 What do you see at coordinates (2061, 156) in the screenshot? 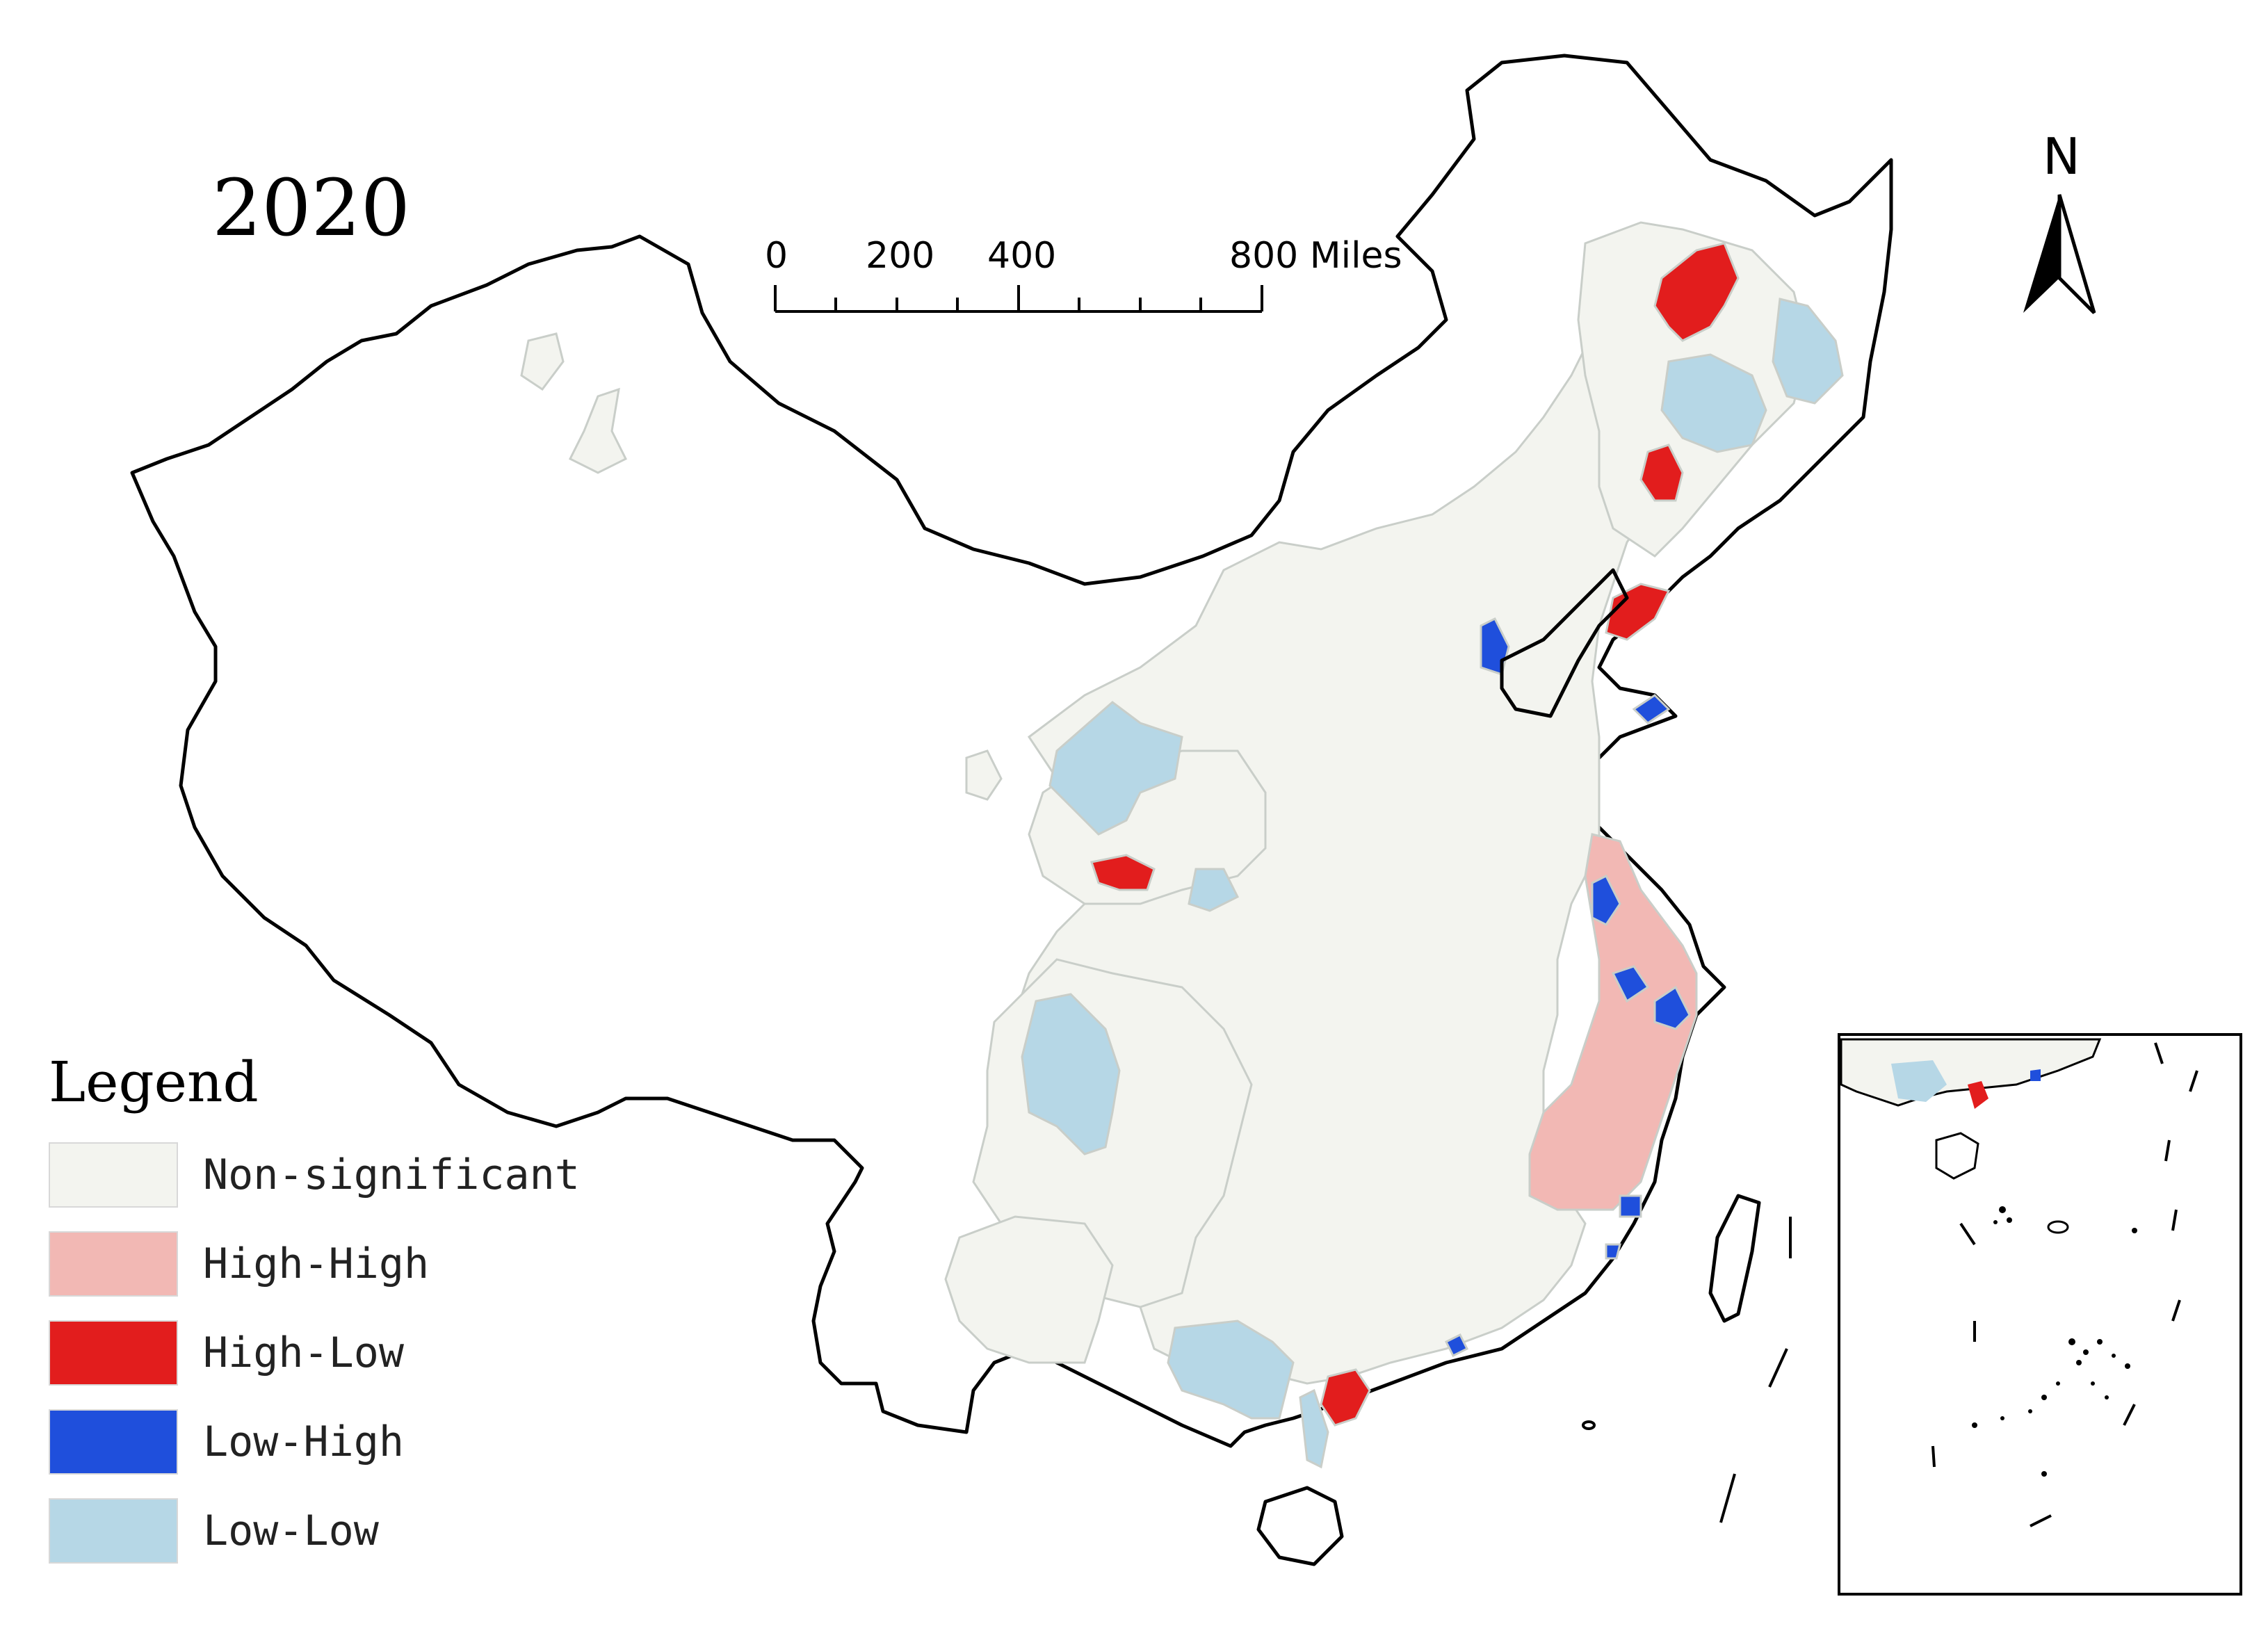
I see `north-label: N` at bounding box center [2061, 156].